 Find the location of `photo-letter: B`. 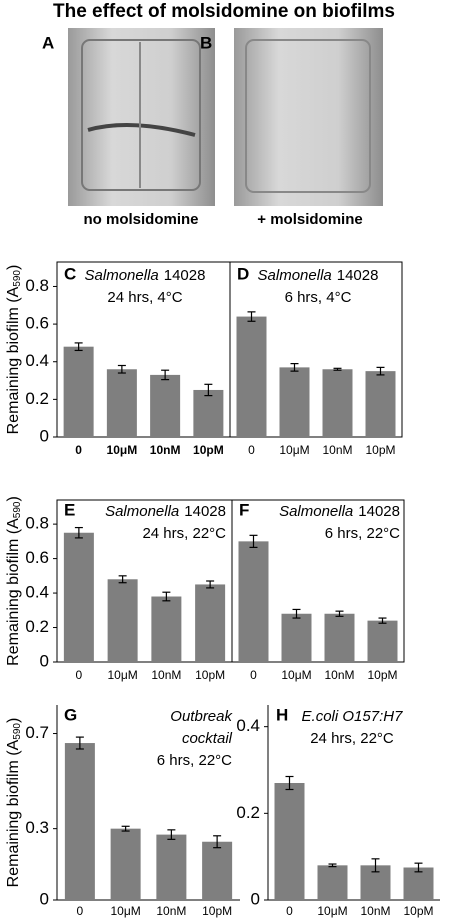

photo-letter: B is located at coordinates (206, 42).